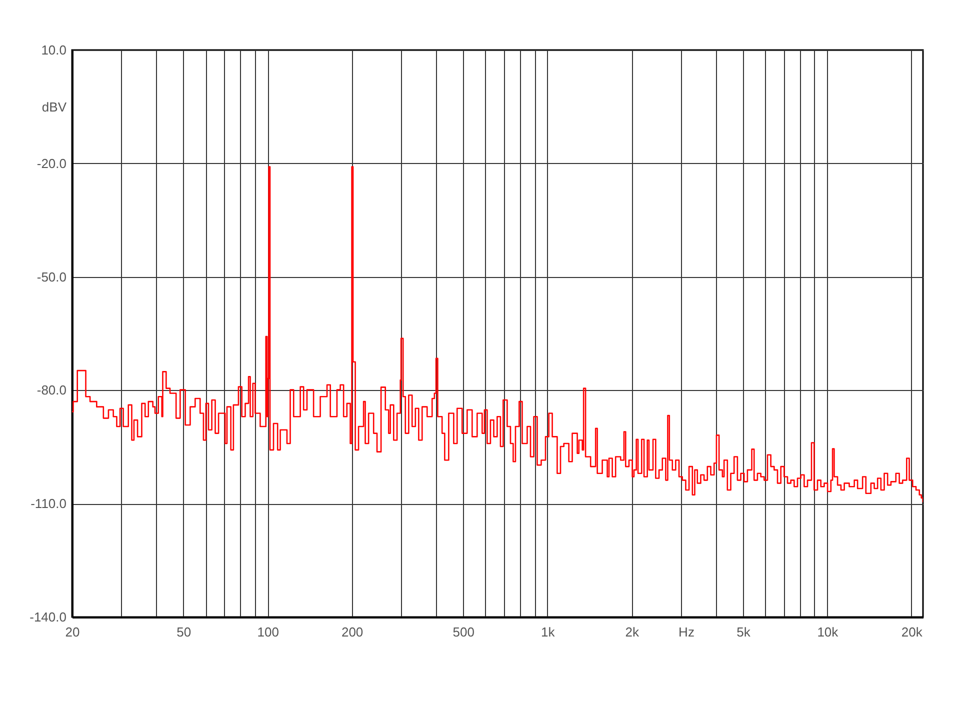 The width and height of the screenshot is (960, 720). What do you see at coordinates (51, 276) in the screenshot?
I see `y-tick-label: -50.0` at bounding box center [51, 276].